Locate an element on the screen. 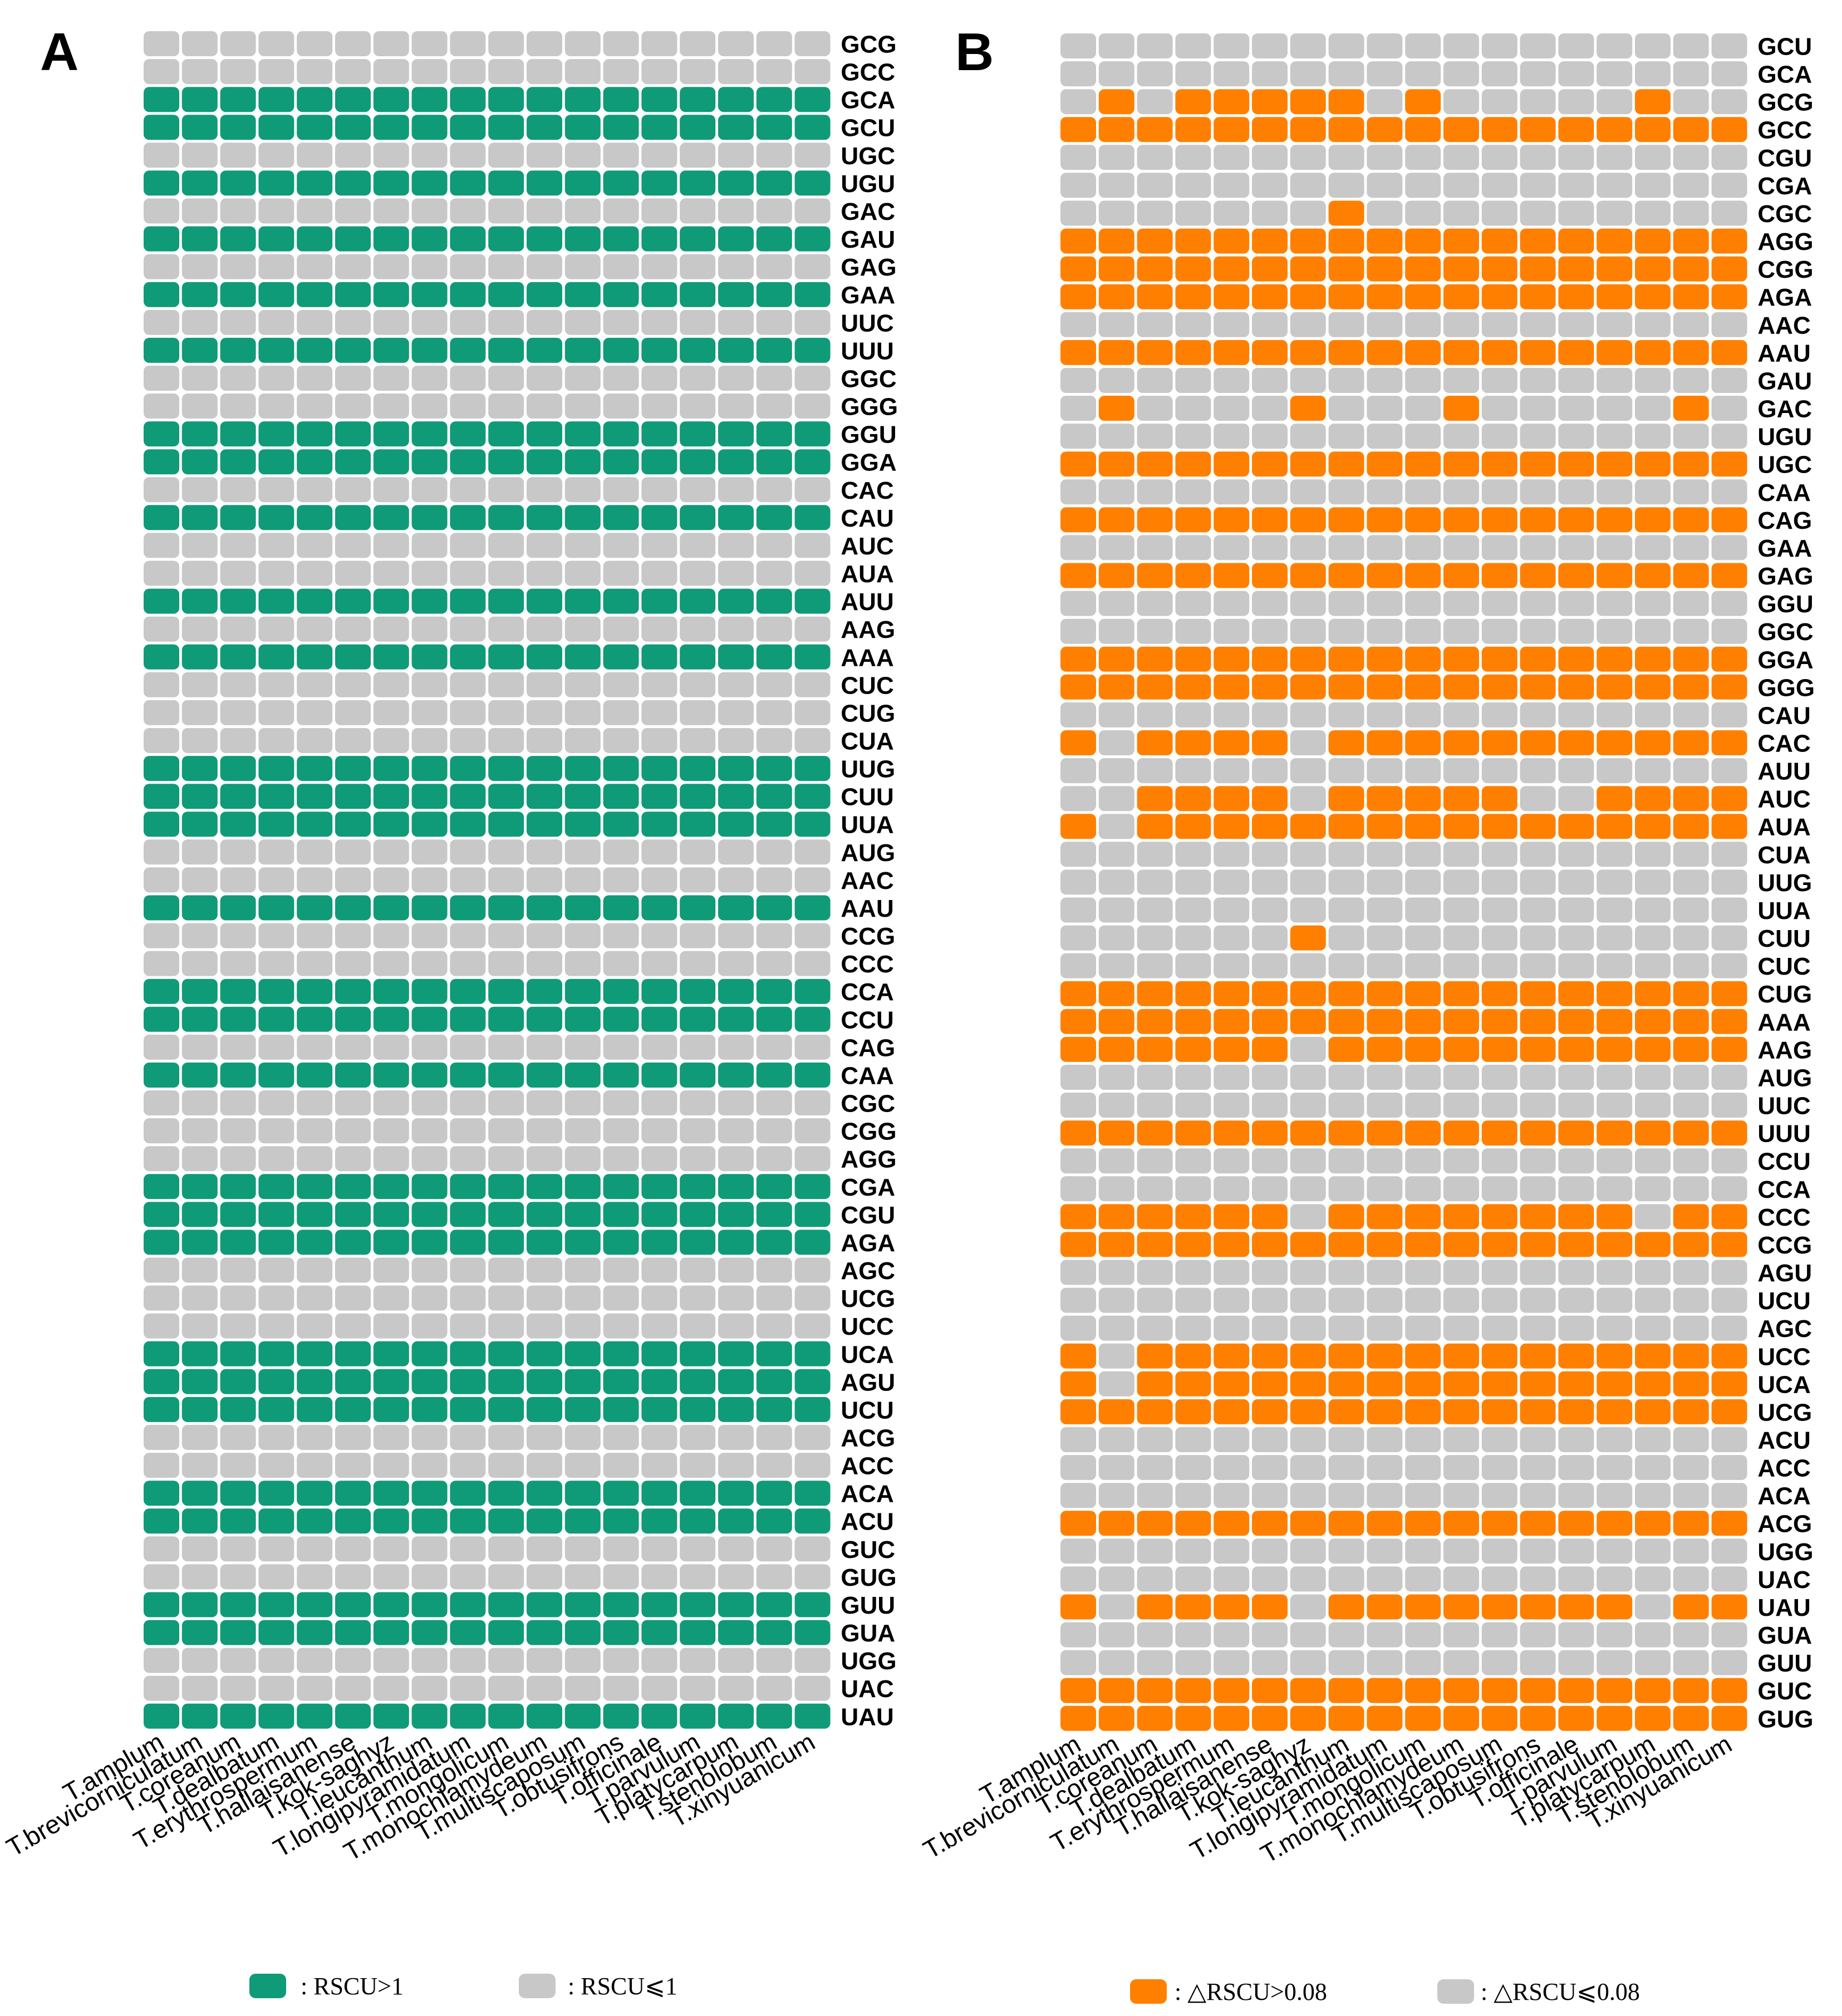 The width and height of the screenshot is (1842, 2016). cell-UCC-T.obtusifrons is located at coordinates (1538, 1356).